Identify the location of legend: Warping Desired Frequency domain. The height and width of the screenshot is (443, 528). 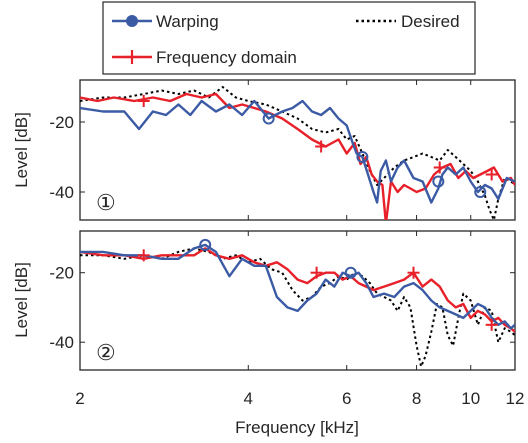
(289, 38).